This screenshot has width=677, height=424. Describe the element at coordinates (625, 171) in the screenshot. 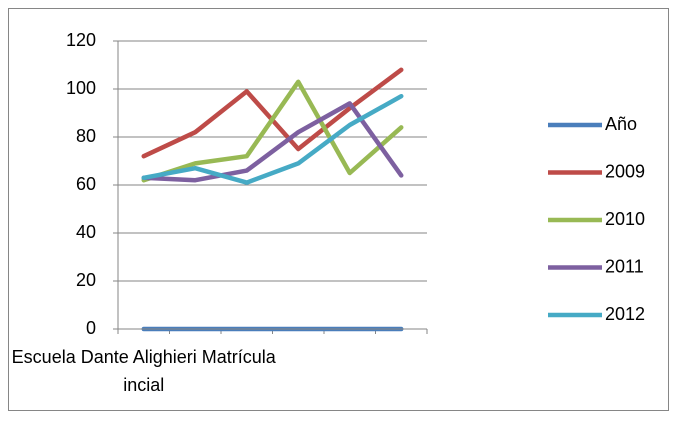

I see `legend-label: 2009` at that location.